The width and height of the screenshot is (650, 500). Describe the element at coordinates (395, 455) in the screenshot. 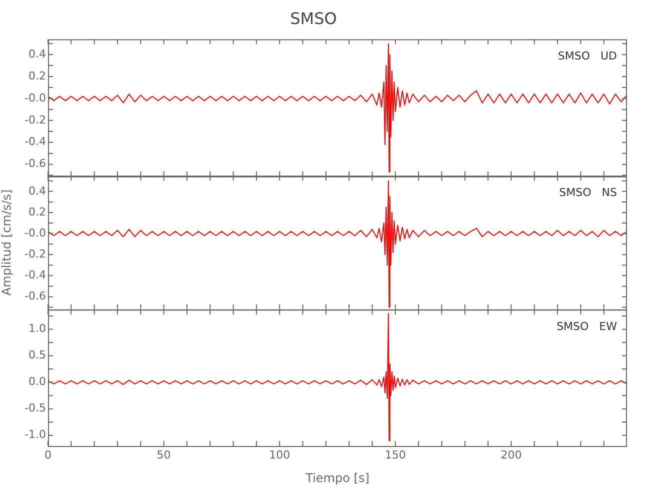

I see `x-tick-label: 150` at that location.